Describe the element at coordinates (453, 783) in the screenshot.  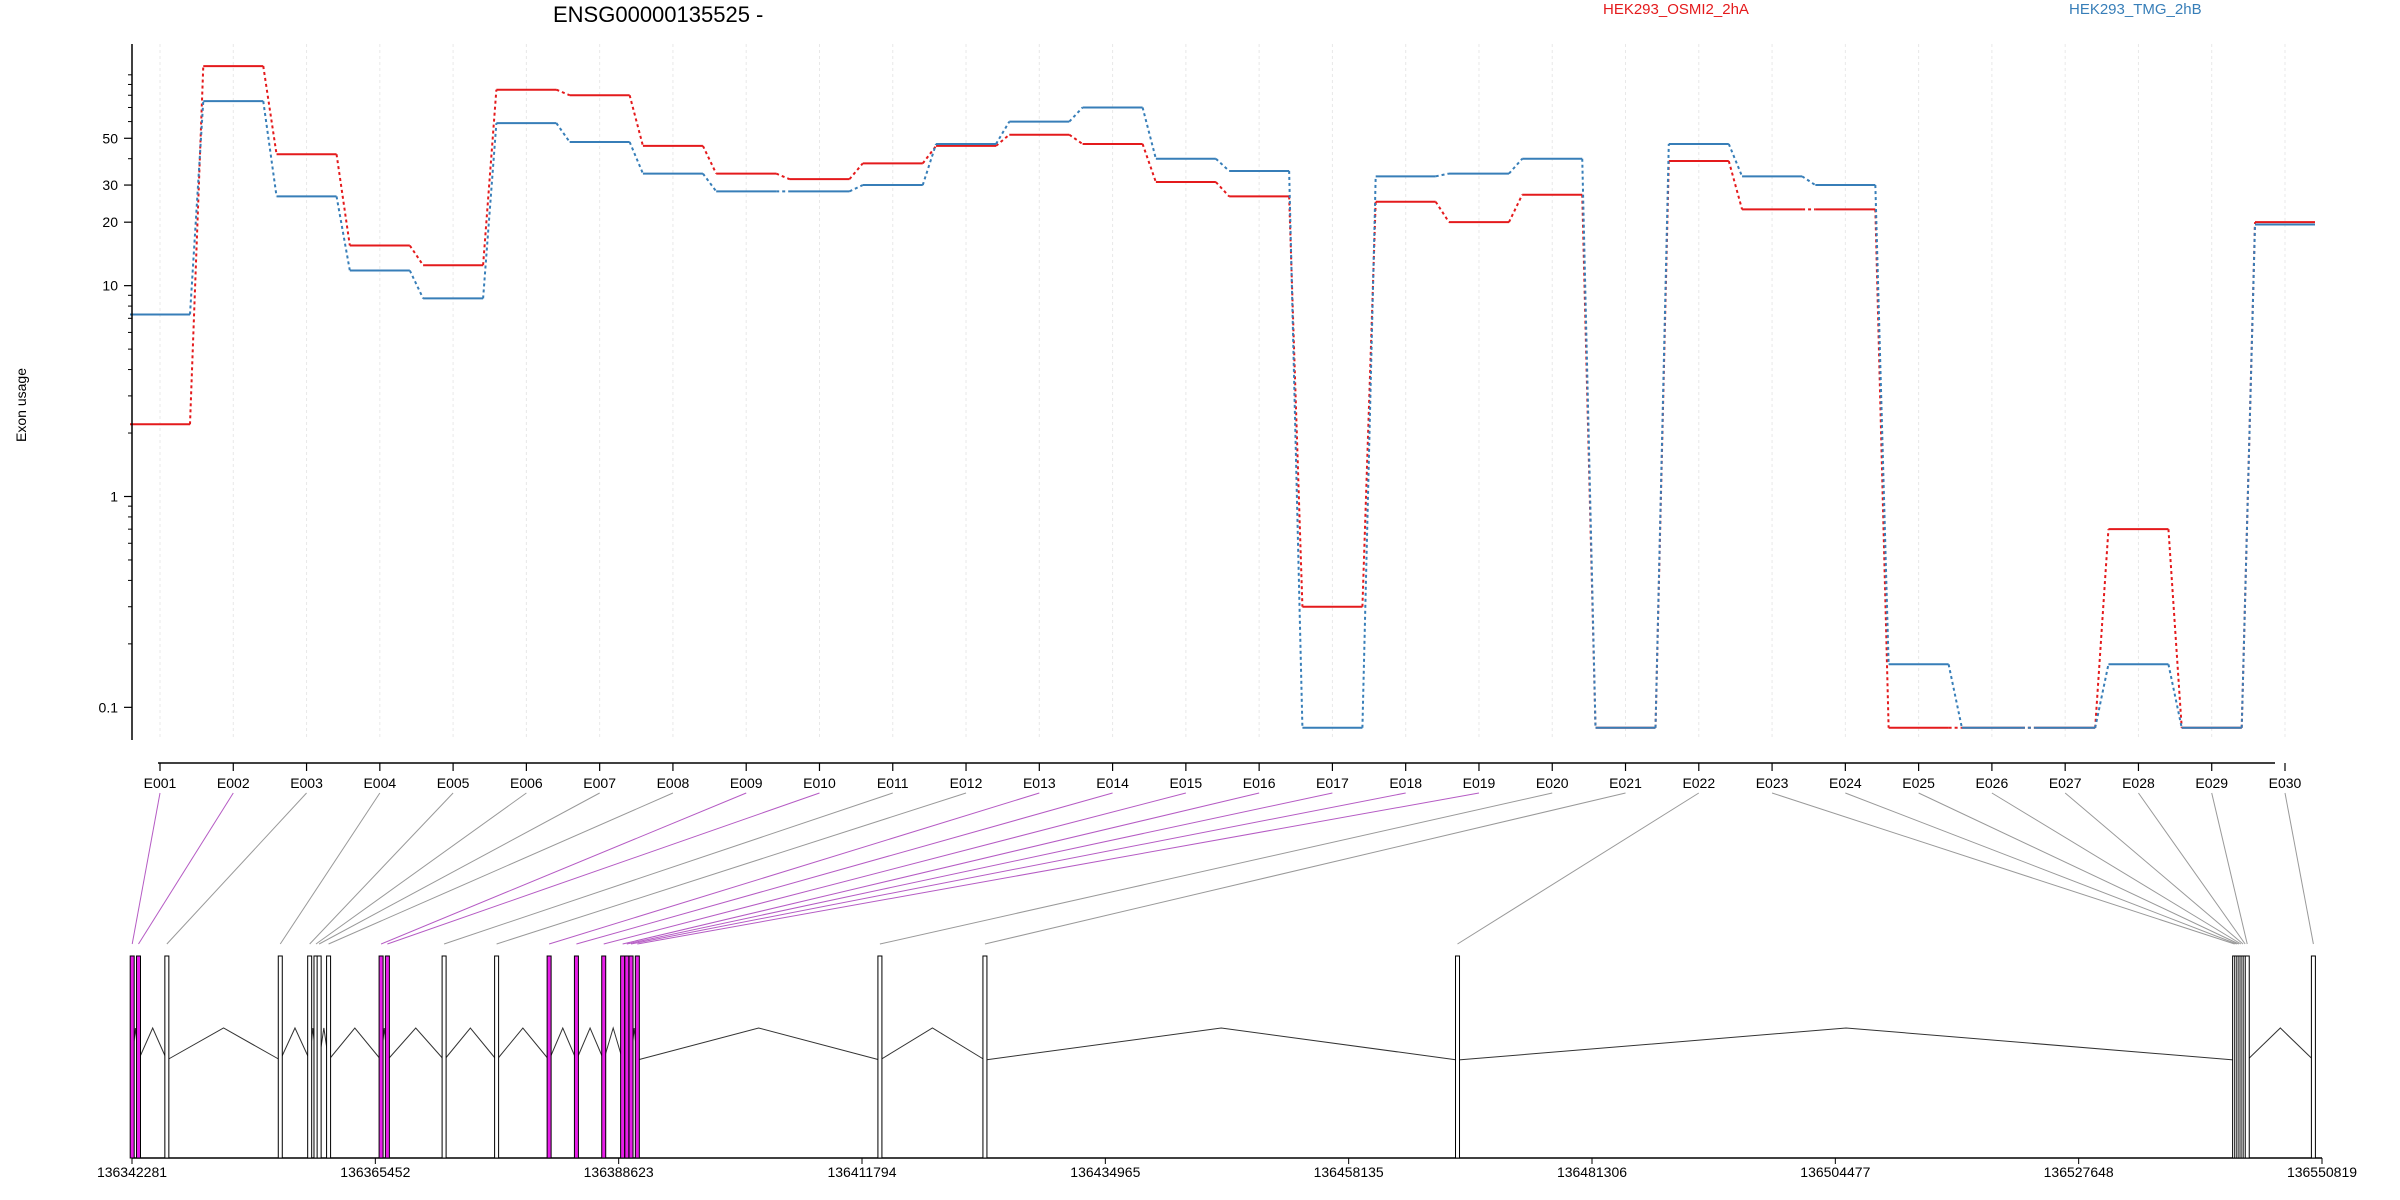
I see `x-tick-label: E005` at that location.